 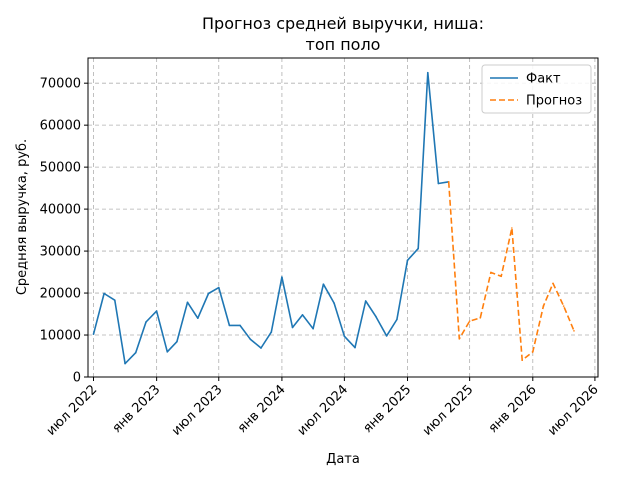 I want to click on x-tick-label: июл 2024, so click(x=323, y=410).